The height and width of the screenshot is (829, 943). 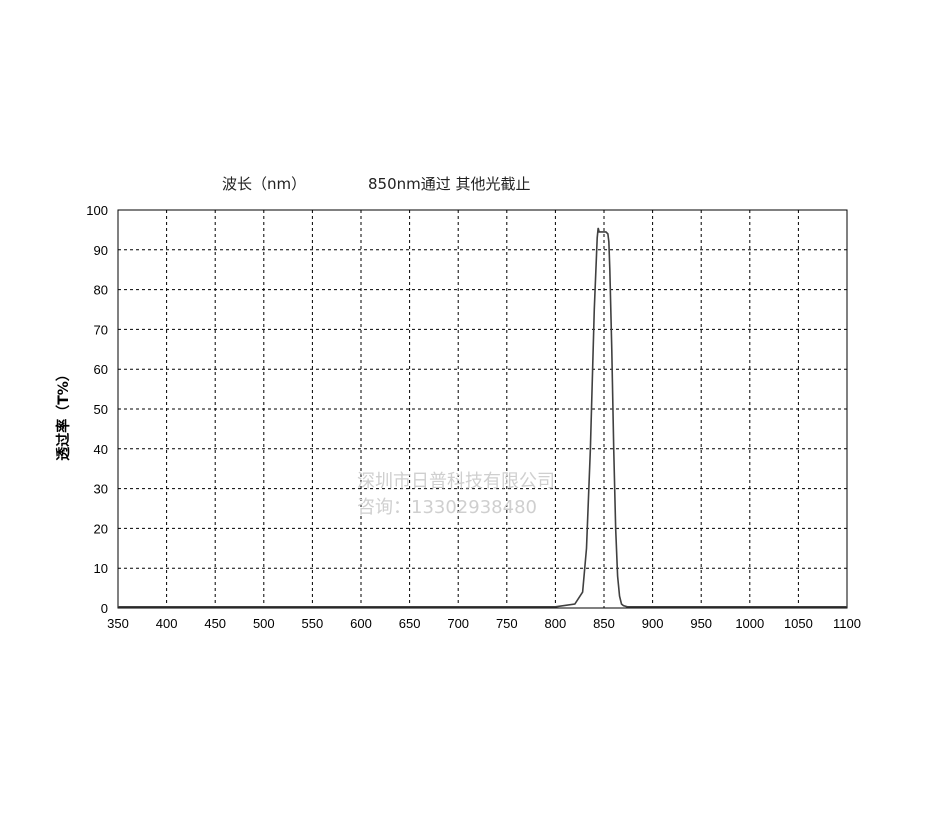 I want to click on y-tick-label-70: 70, so click(x=101, y=329).